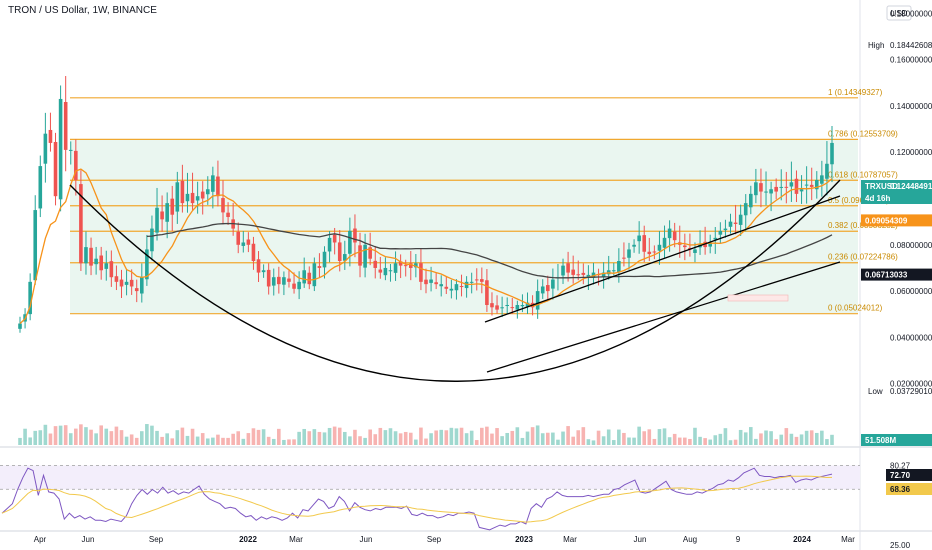 This screenshot has width=932, height=550. What do you see at coordinates (911, 106) in the screenshot?
I see `price-tick: 0.14000000` at bounding box center [911, 106].